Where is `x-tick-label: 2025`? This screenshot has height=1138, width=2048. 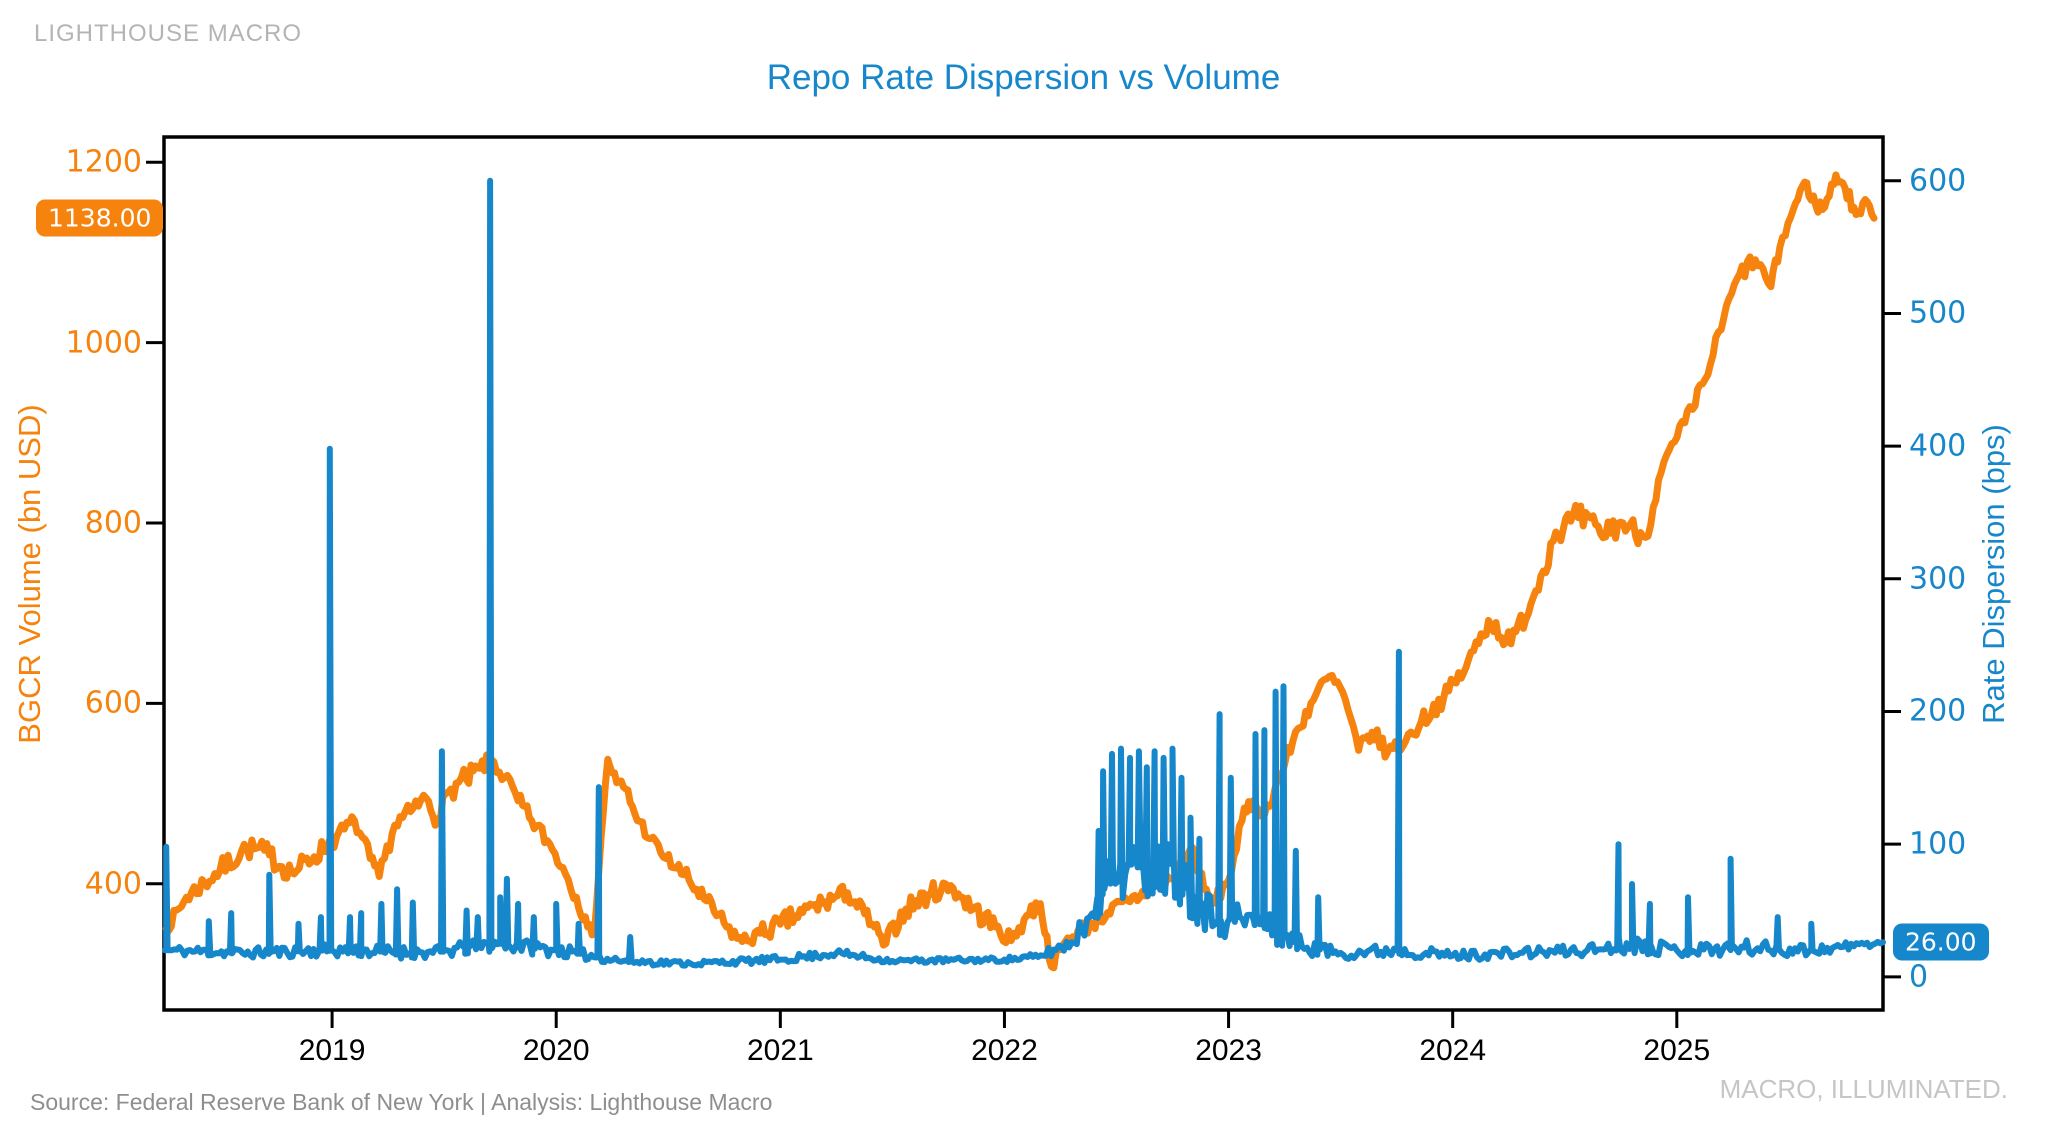 x-tick-label: 2025 is located at coordinates (1677, 1050).